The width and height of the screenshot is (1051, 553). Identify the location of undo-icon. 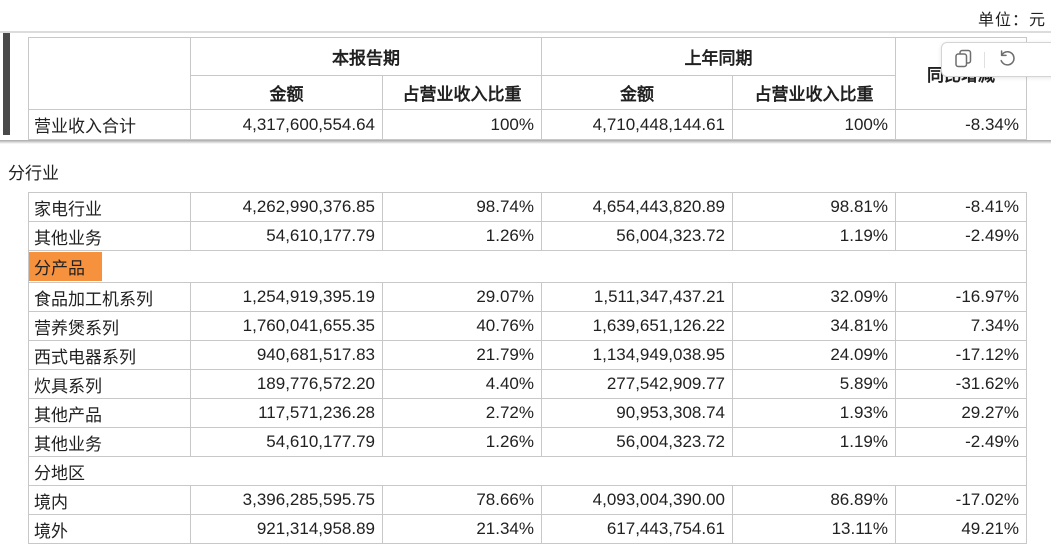
(1006, 60).